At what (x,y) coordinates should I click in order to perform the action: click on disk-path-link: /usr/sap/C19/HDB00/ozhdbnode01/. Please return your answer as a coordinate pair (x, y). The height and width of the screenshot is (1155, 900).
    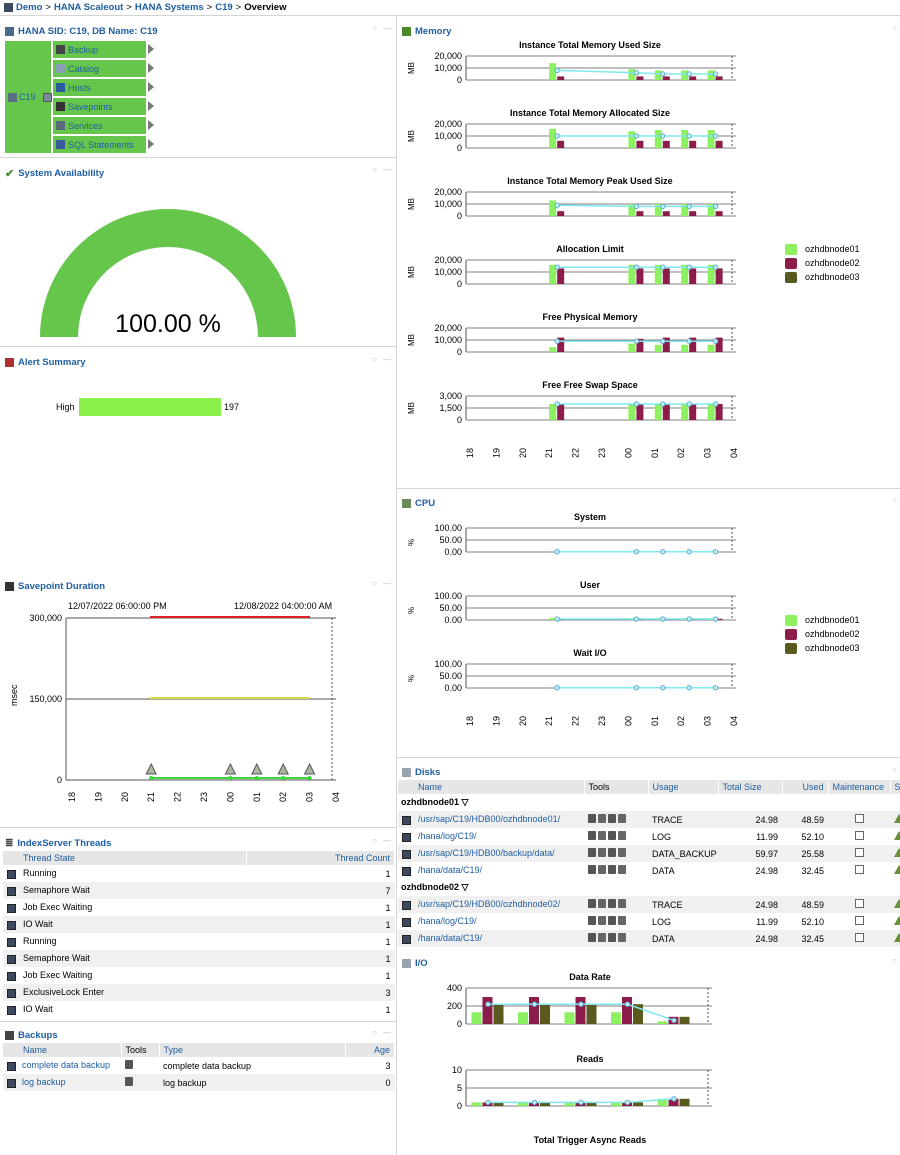
    Looking at the image, I should click on (489, 819).